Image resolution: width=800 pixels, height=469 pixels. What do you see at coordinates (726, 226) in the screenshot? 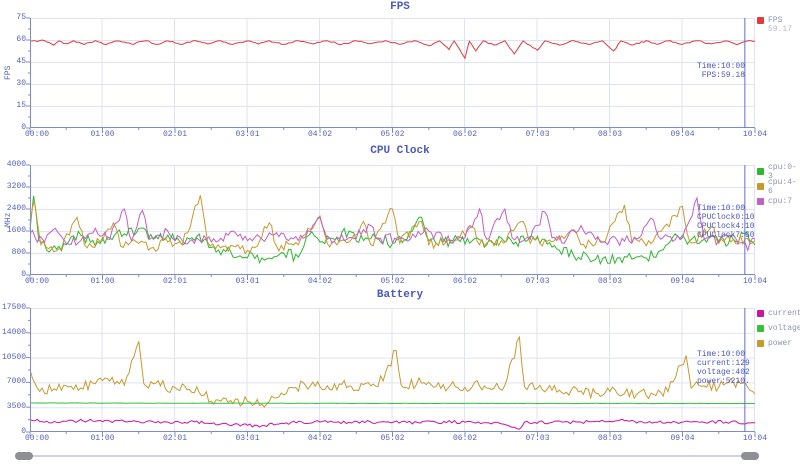
I see `tooltip-line: CPUClock4:10` at bounding box center [726, 226].